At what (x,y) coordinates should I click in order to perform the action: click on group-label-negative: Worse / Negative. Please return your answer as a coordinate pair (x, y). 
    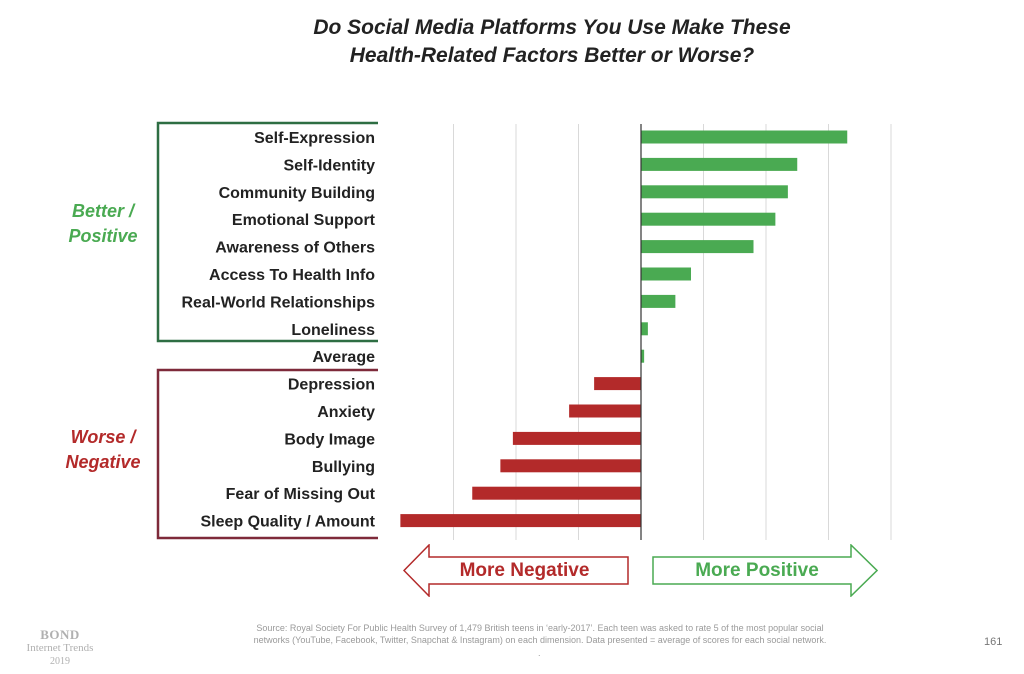
    Looking at the image, I should click on (103, 450).